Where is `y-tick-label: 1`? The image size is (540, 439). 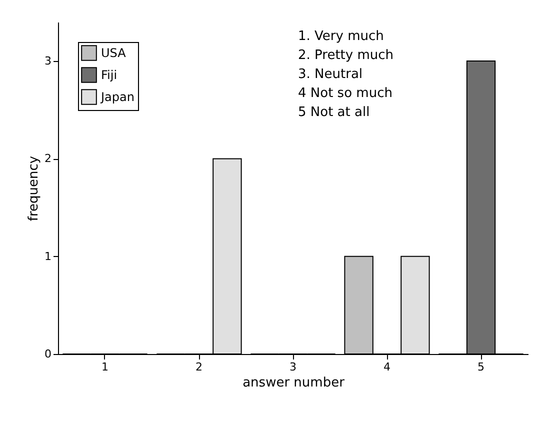
y-tick-label: 1 is located at coordinates (48, 256).